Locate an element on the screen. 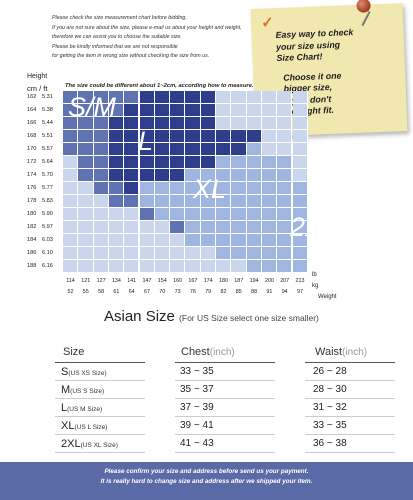 Image resolution: width=413 pixels, height=500 pixels. asian-size-subtitle: (For US Size select one size smaller) is located at coordinates (249, 318).